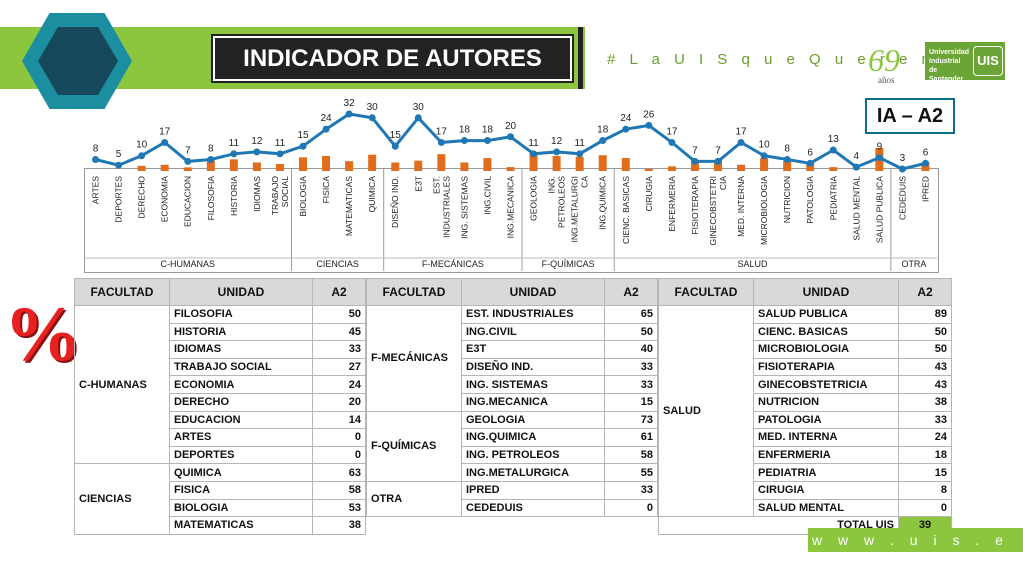 This screenshot has height=576, width=1023. I want to click on category-label: E3T, so click(418, 184).